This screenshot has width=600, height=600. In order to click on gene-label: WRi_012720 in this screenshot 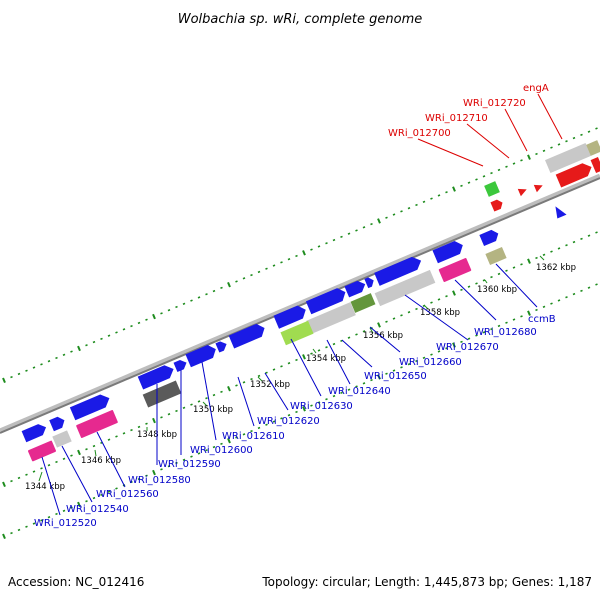, I will do `click(494, 103)`.